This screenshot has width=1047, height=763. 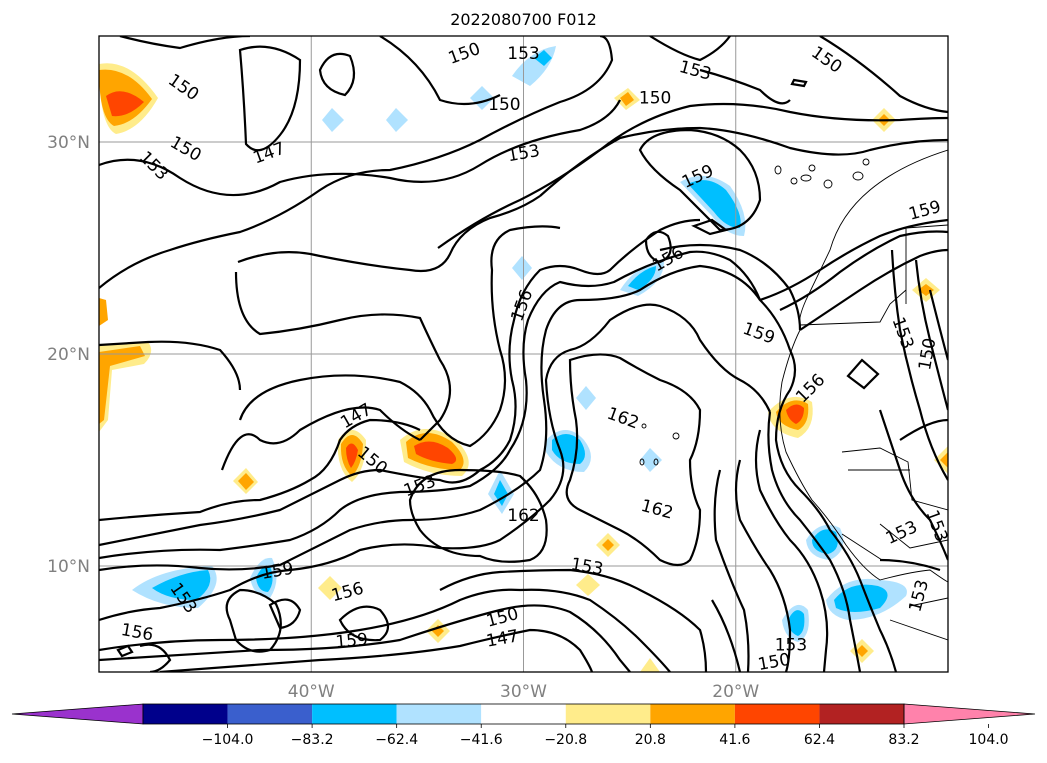 I want to click on contour-label: 147, so click(x=356, y=417).